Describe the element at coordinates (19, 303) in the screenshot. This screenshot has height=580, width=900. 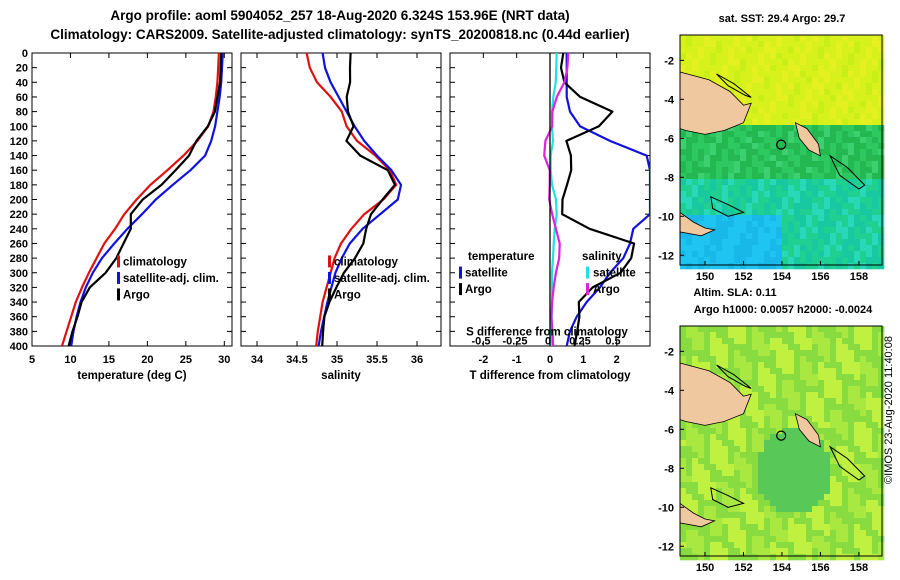
I see `depth-tick-label: 340` at that location.